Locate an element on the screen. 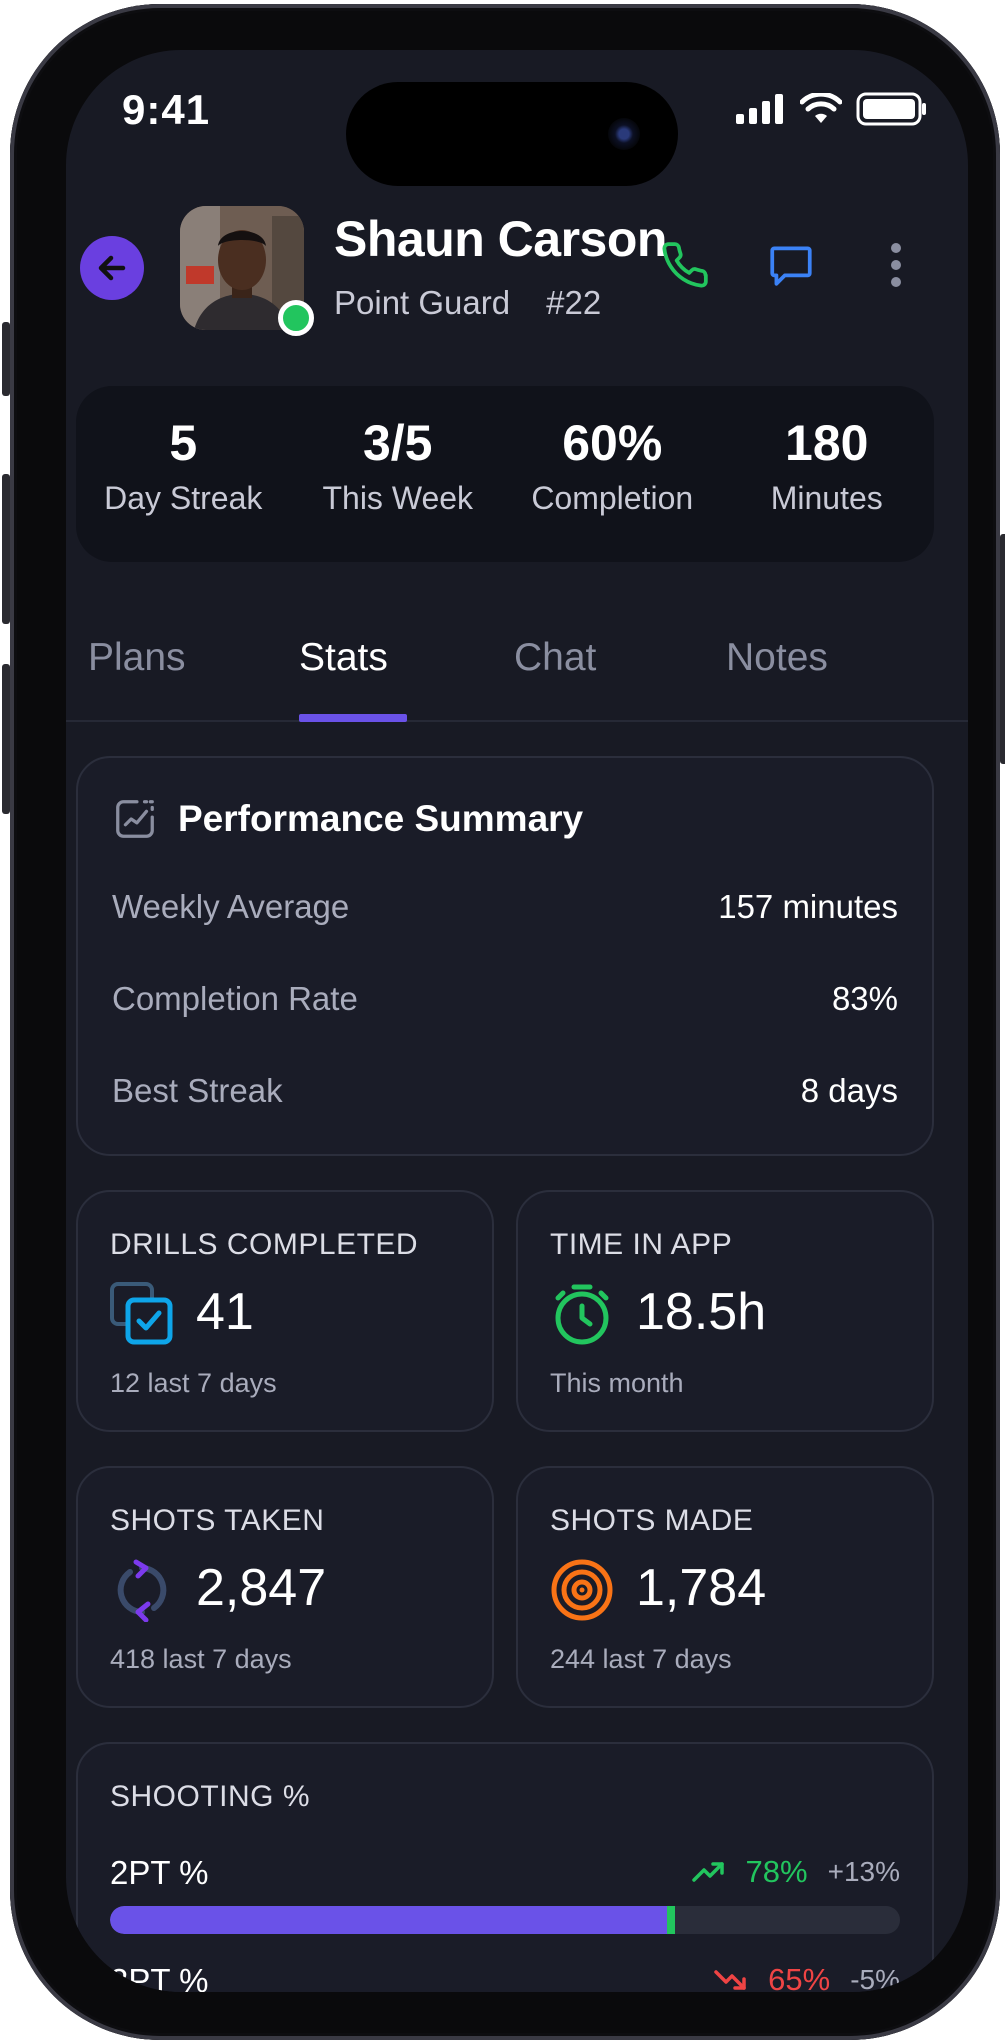 This screenshot has height=2043, width=1005. player-name: Shaun Carson is located at coordinates (500, 239).